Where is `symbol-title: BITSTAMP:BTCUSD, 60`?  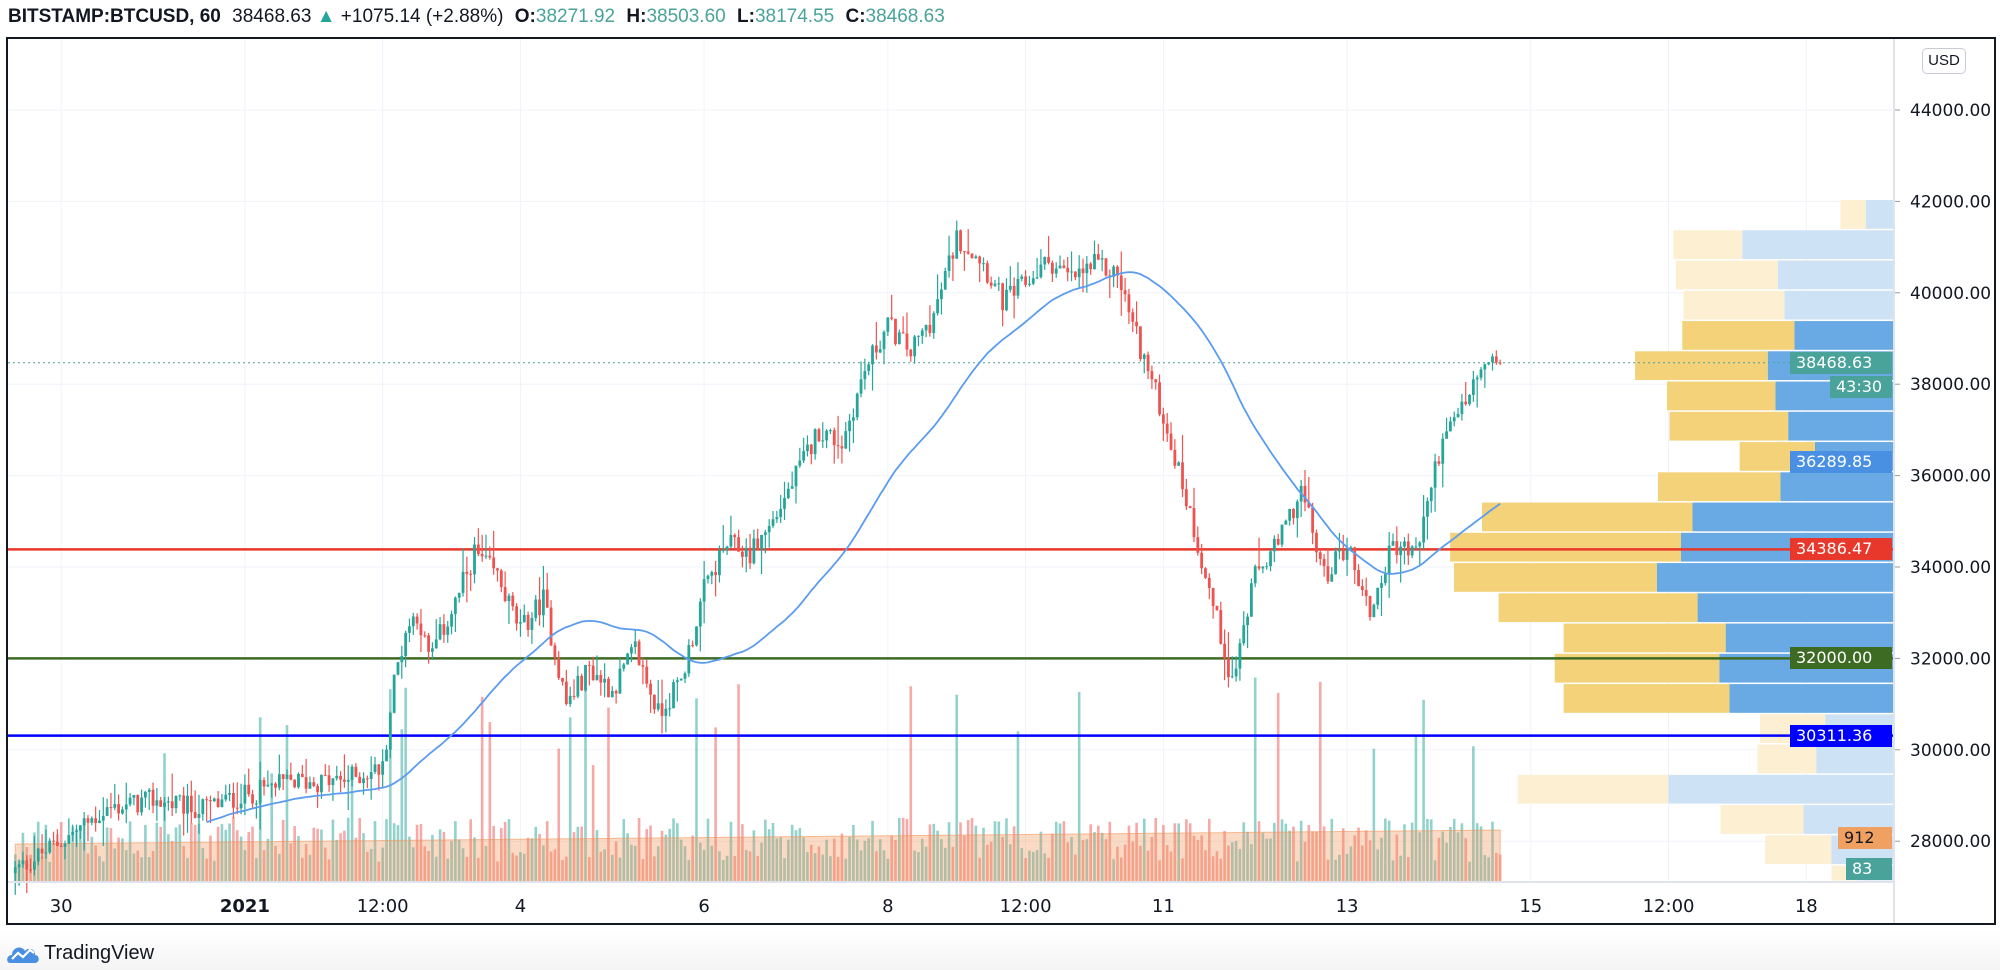
symbol-title: BITSTAMP:BTCUSD, 60 is located at coordinates (114, 16).